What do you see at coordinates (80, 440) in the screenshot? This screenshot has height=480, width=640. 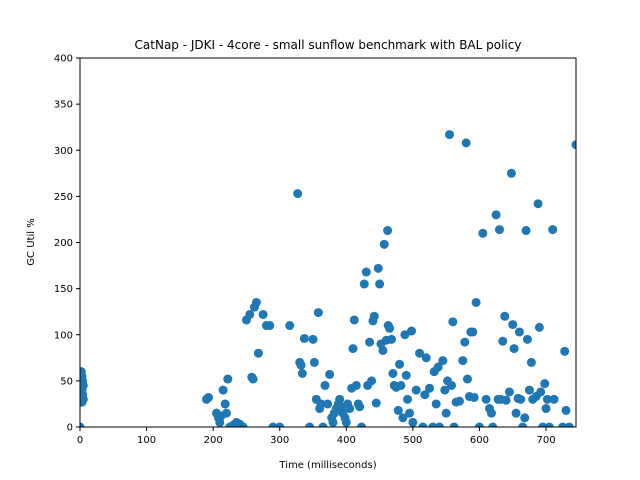 I see `x-tick-label: 0` at bounding box center [80, 440].